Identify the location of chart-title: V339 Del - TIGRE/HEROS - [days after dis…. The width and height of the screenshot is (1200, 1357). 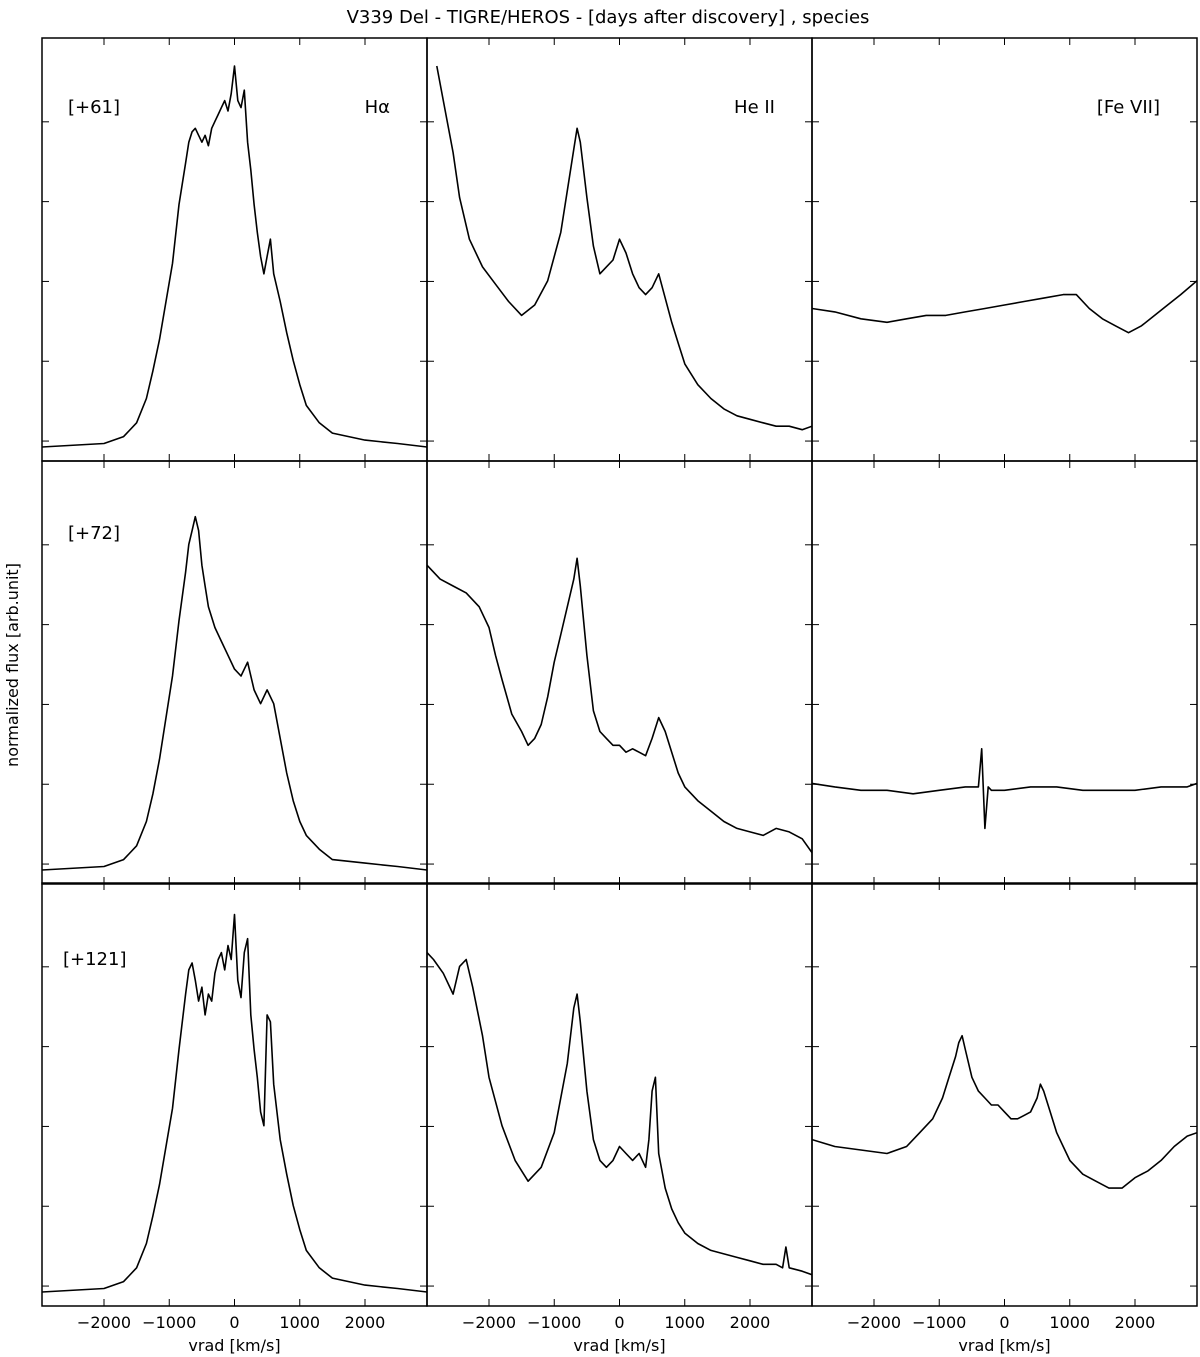
(608, 17).